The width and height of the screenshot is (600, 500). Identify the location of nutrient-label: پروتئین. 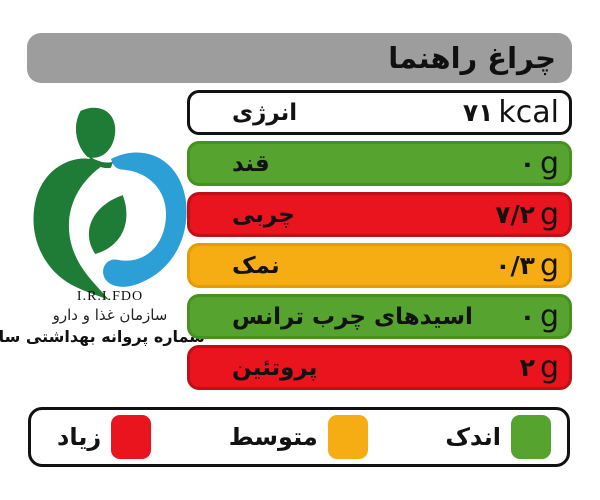
(275, 367).